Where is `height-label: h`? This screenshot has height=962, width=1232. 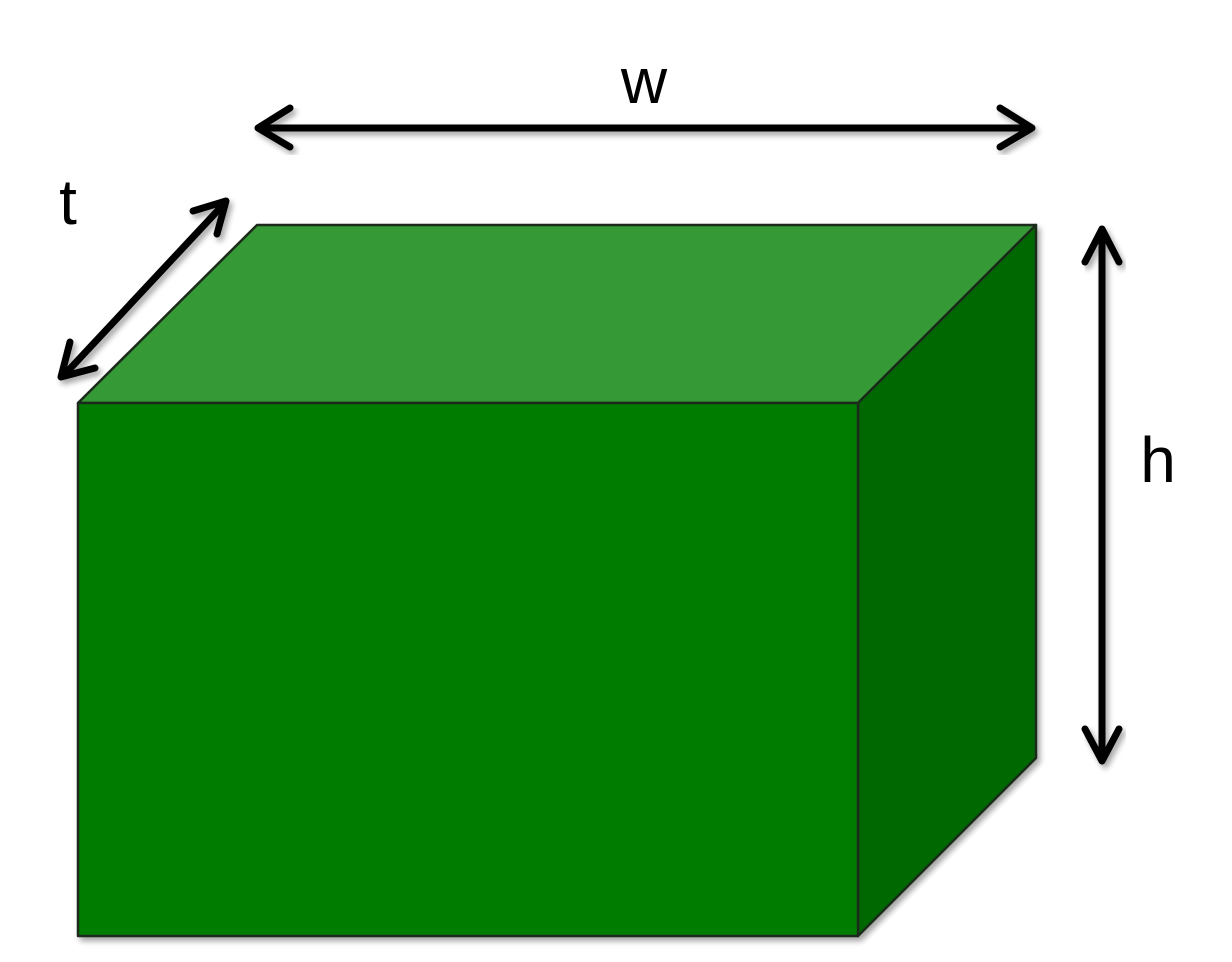 height-label: h is located at coordinates (1158, 460).